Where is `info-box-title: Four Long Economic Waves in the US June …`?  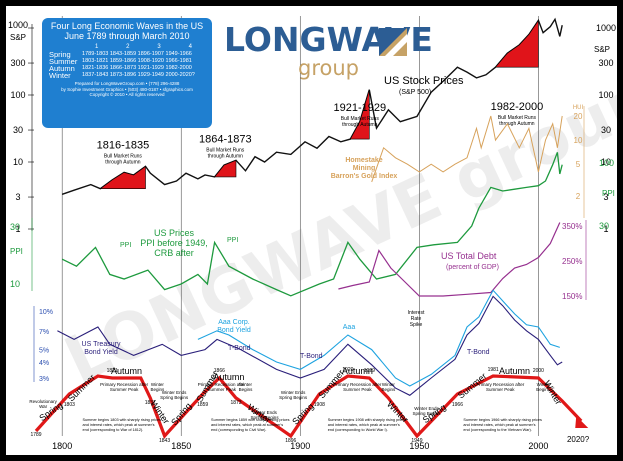
info-box-title: Four Long Economic Waves in the US June … is located at coordinates (127, 31).